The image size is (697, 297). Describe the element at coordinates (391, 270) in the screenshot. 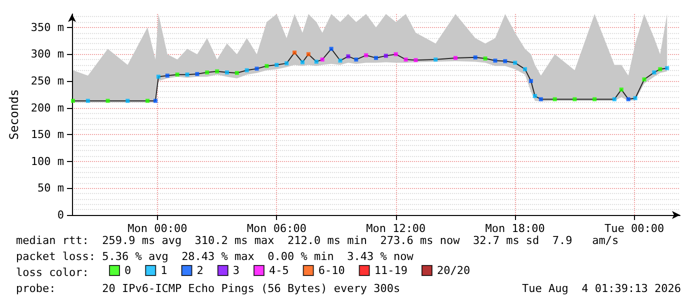

I see `legend-label: 11-19` at that location.